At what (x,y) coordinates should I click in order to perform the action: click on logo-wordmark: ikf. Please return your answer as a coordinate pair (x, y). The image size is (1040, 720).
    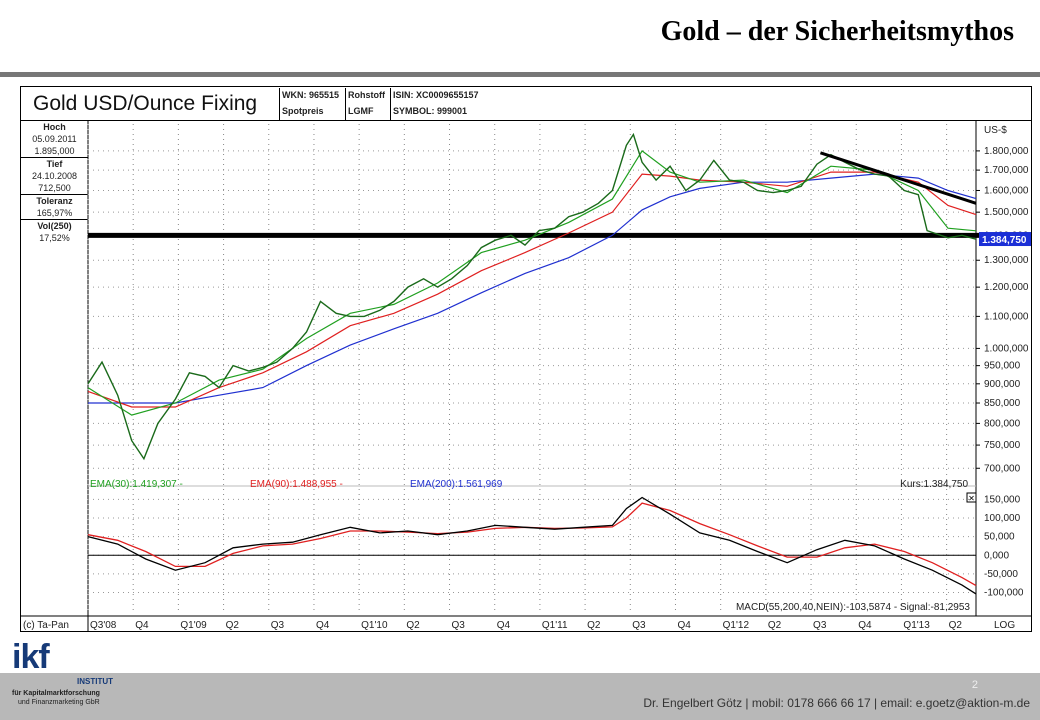
    Looking at the image, I should click on (31, 657).